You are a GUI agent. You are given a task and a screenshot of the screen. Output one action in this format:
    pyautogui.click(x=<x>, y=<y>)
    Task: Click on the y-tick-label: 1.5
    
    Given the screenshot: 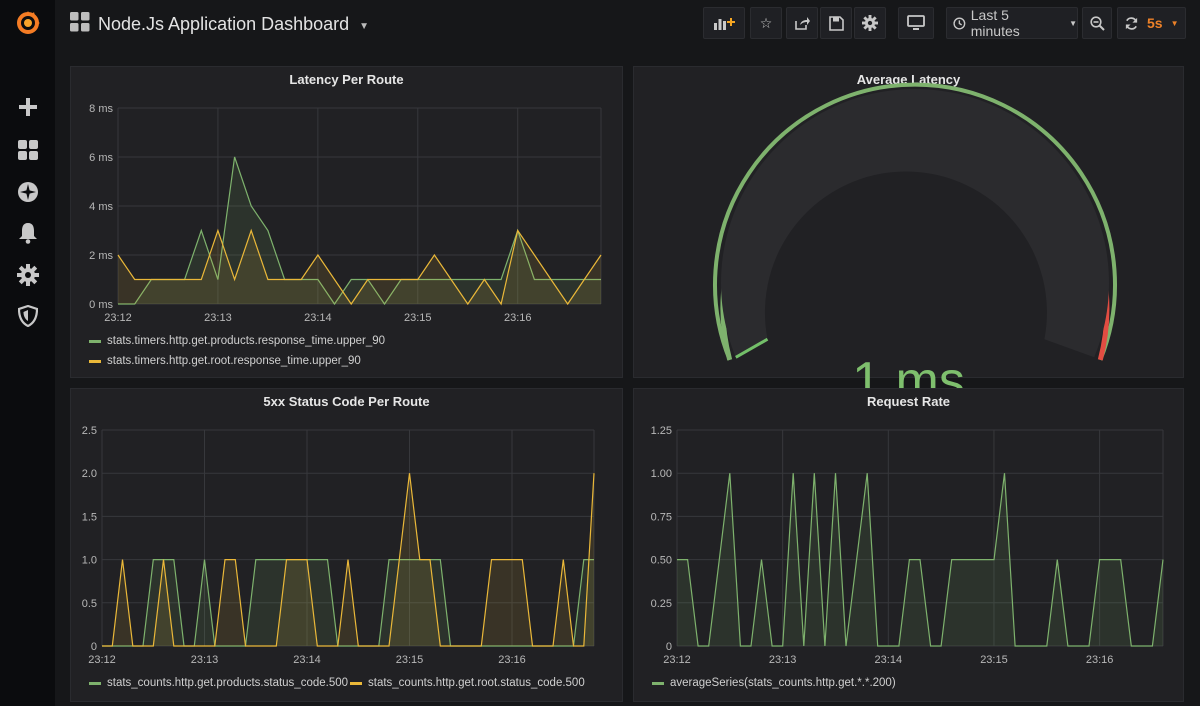 What is the action you would take?
    pyautogui.click(x=89, y=517)
    